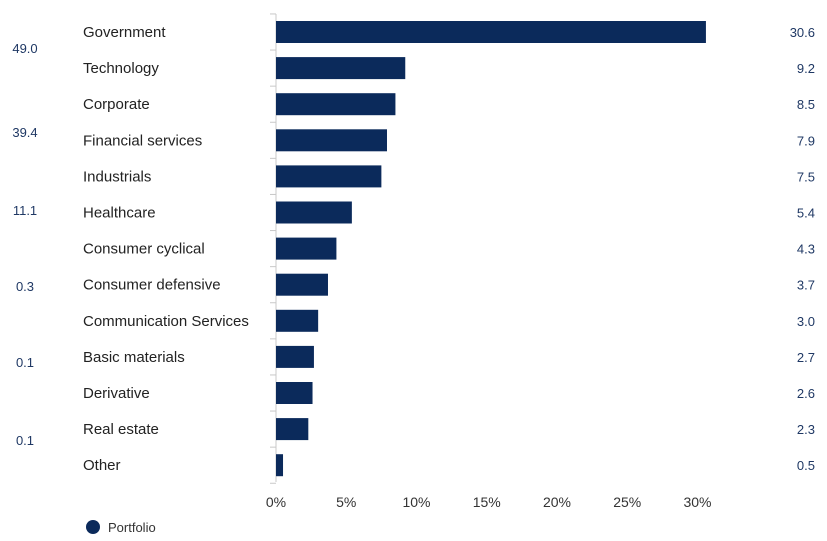  I want to click on category-label-communication-services: Communication Services, so click(166, 321).